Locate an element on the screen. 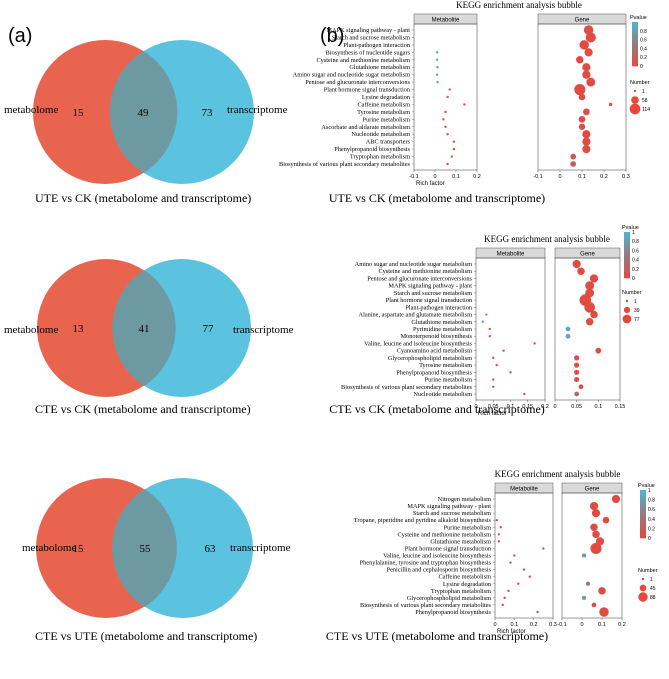  pathway-label: Cyanoamino acid metabolism is located at coordinates (434, 351).